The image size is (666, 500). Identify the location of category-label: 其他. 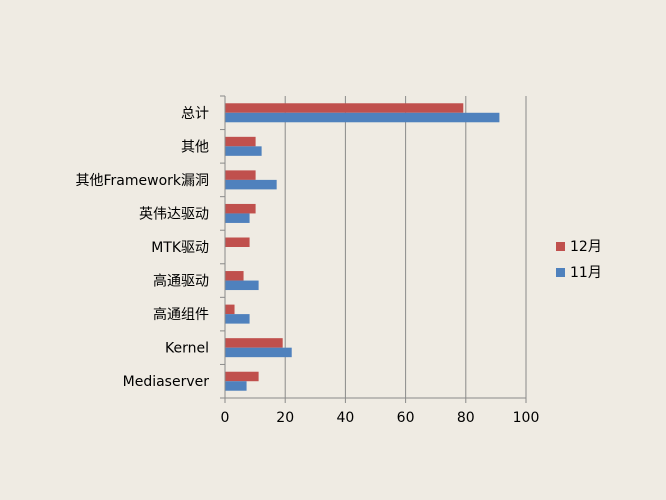
(195, 147).